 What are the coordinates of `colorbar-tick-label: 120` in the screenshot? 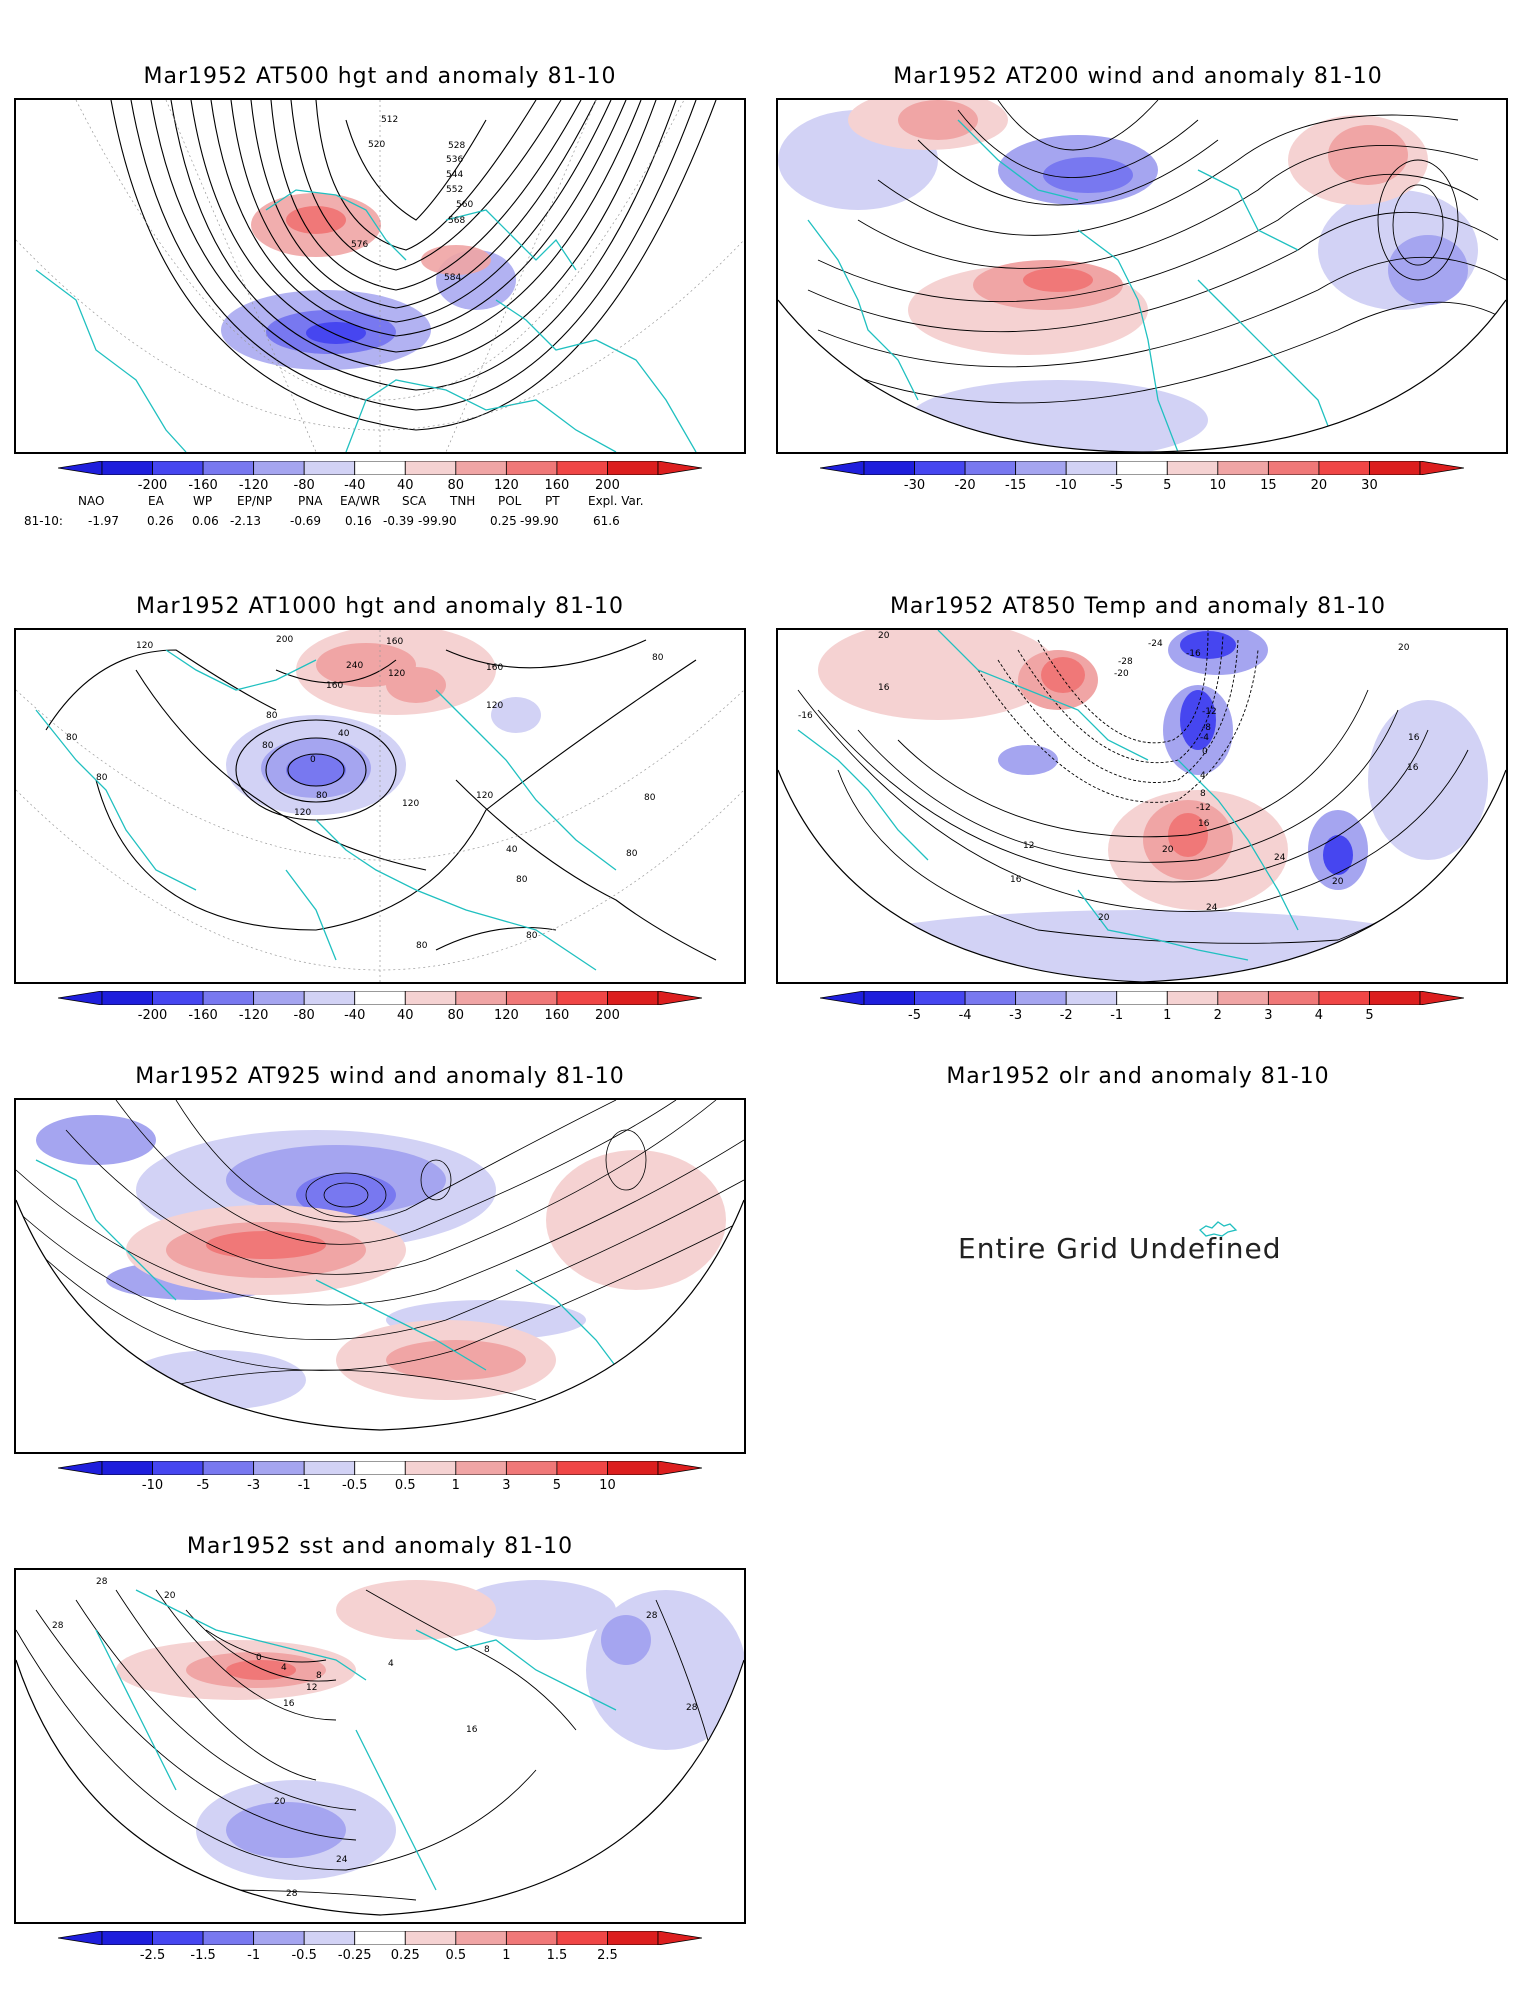 It's located at (506, 485).